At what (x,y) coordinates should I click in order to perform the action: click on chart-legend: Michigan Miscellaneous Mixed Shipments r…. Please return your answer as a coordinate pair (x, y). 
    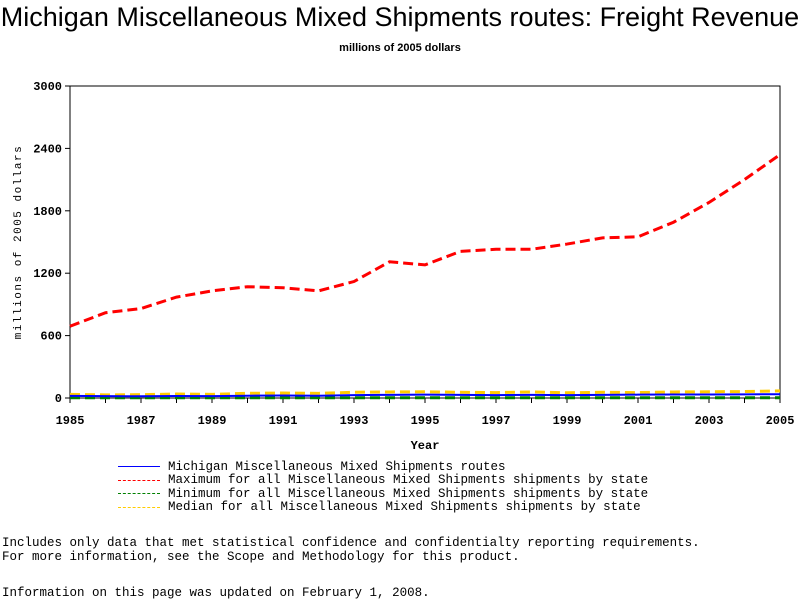
    Looking at the image, I should click on (383, 487).